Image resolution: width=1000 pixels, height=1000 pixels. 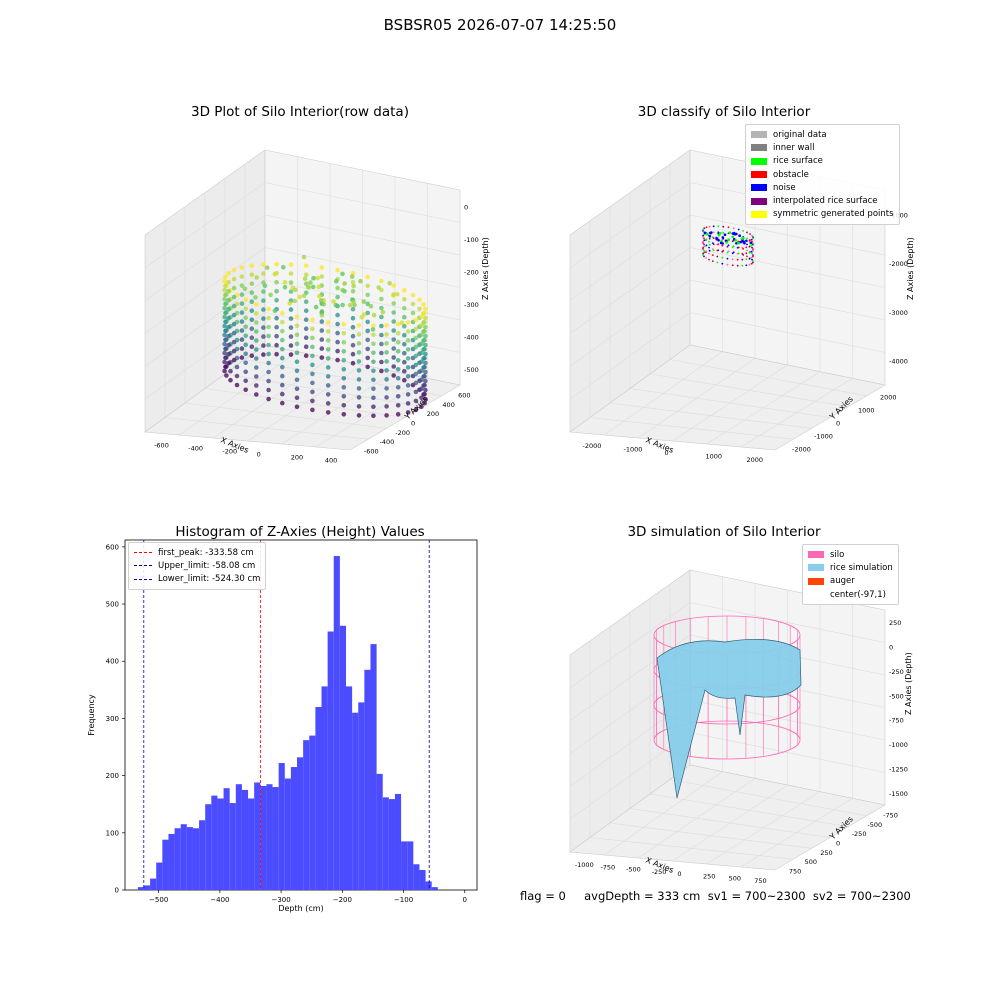 What do you see at coordinates (791, 174) in the screenshot?
I see `legend-label: obstacle` at bounding box center [791, 174].